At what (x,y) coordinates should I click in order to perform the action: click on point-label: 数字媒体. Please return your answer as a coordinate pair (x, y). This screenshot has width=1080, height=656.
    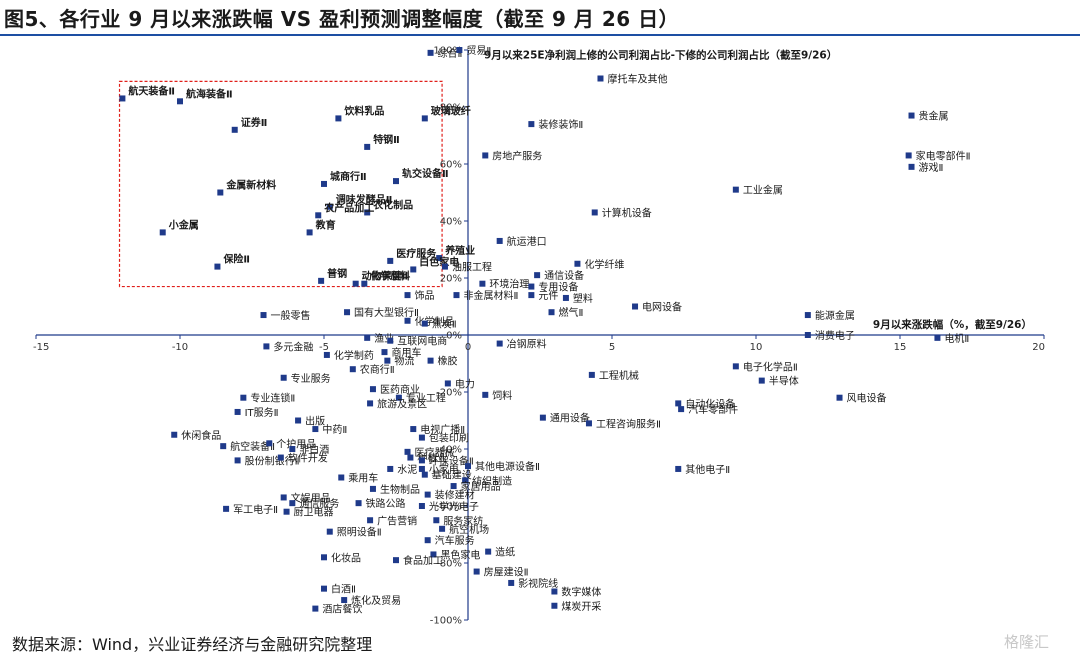
    Looking at the image, I should click on (581, 592).